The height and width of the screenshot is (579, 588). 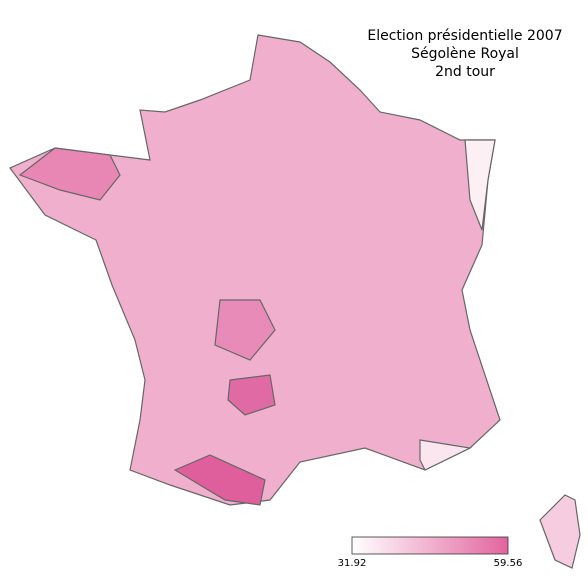 What do you see at coordinates (352, 563) in the screenshot?
I see `colorbar-min-label: 31.92` at bounding box center [352, 563].